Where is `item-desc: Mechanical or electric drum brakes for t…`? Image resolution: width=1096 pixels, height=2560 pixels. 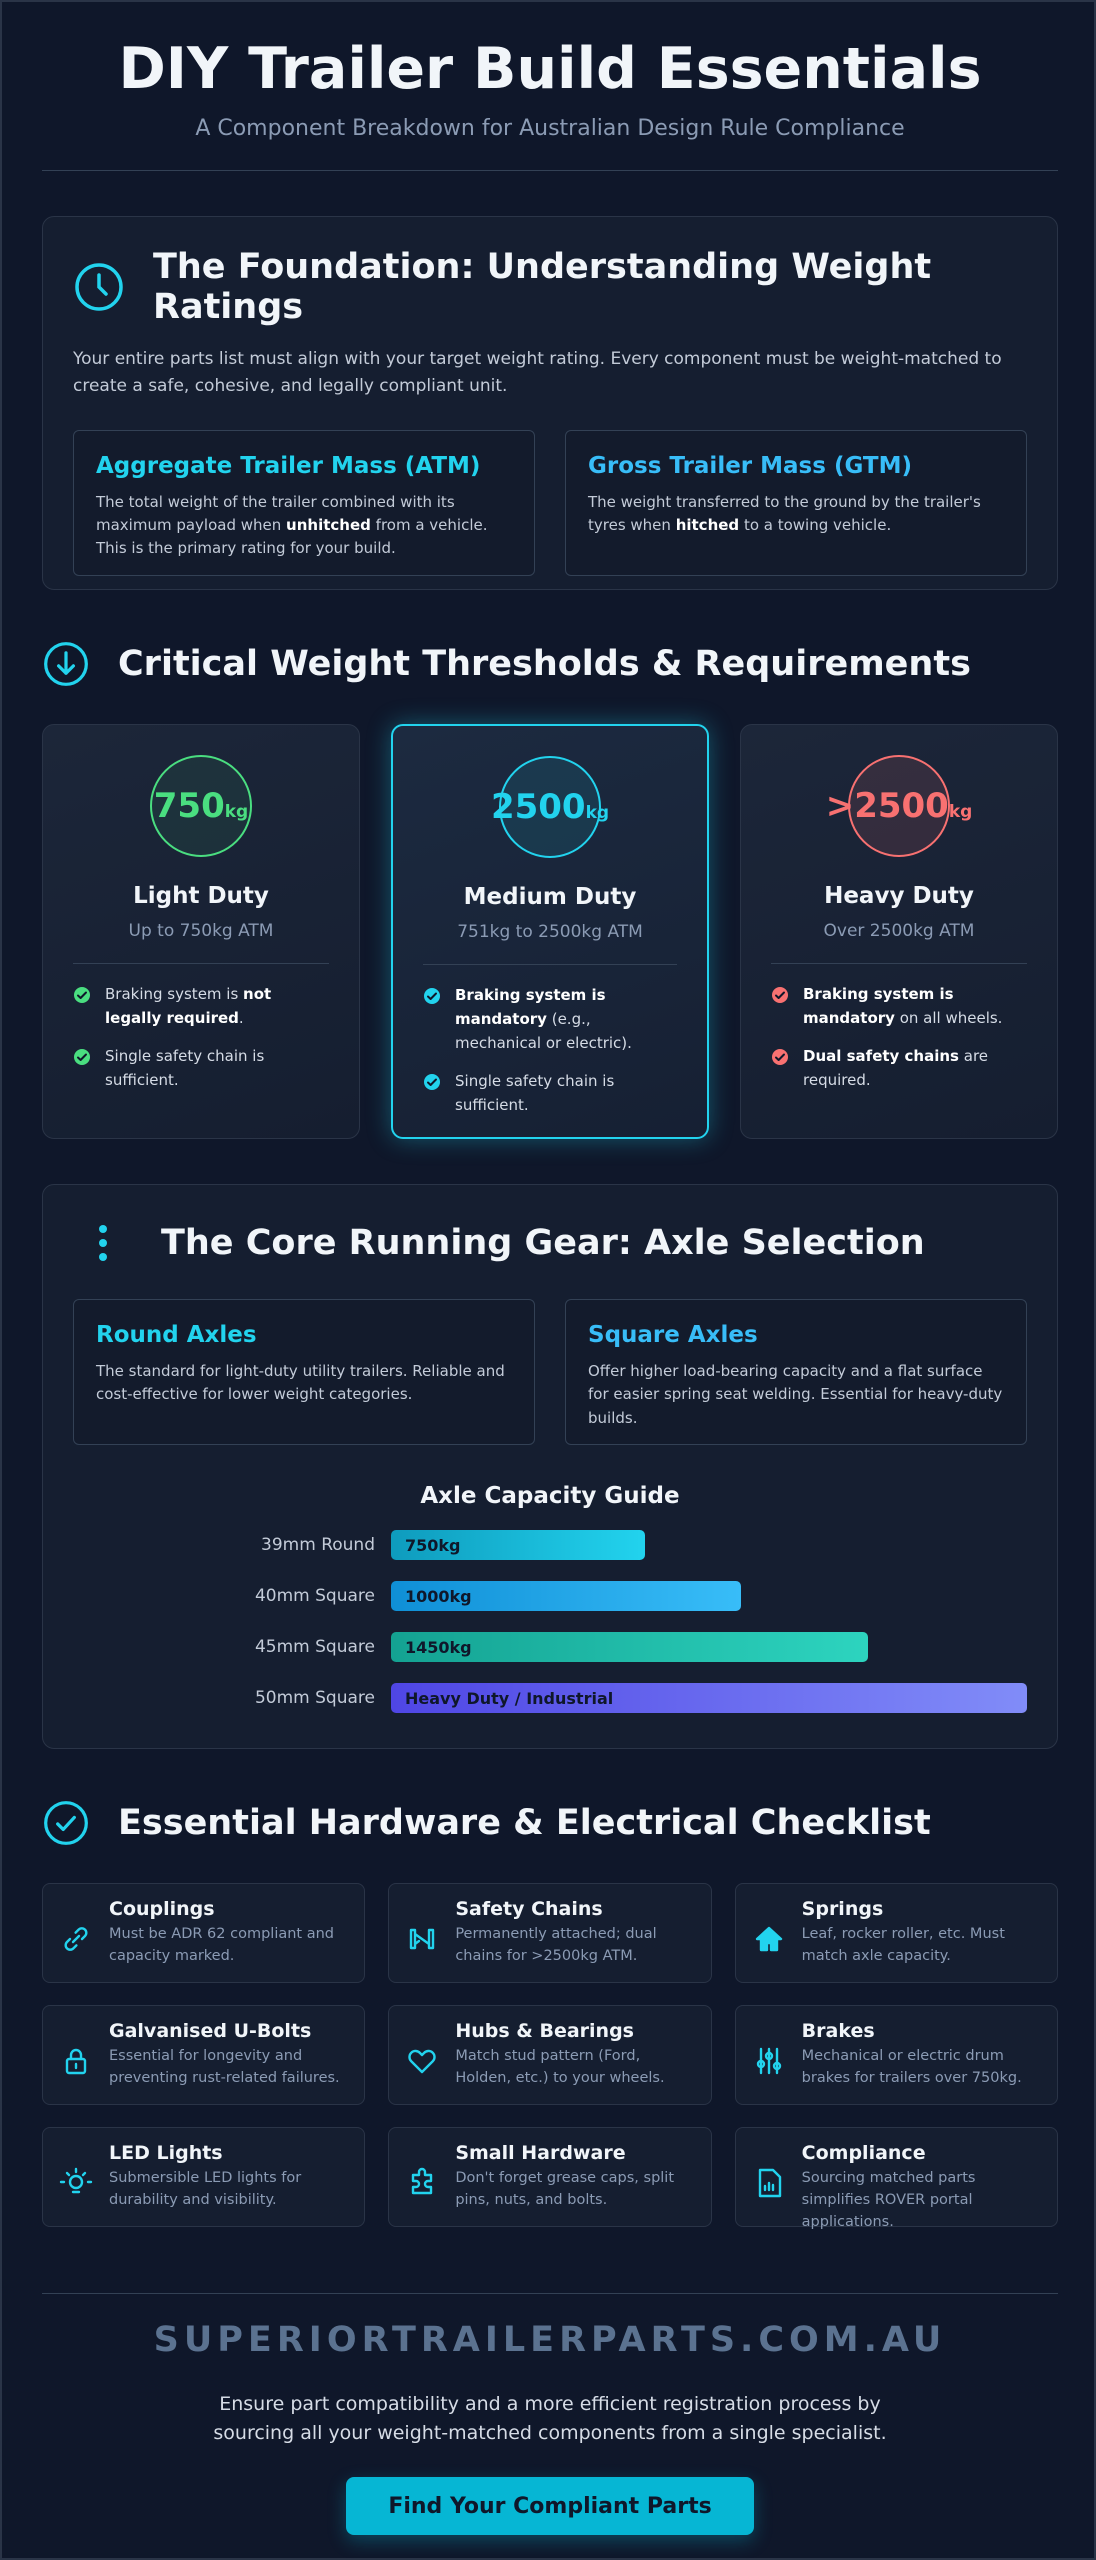 item-desc: Mechanical or electric drum brakes for t… is located at coordinates (911, 2067).